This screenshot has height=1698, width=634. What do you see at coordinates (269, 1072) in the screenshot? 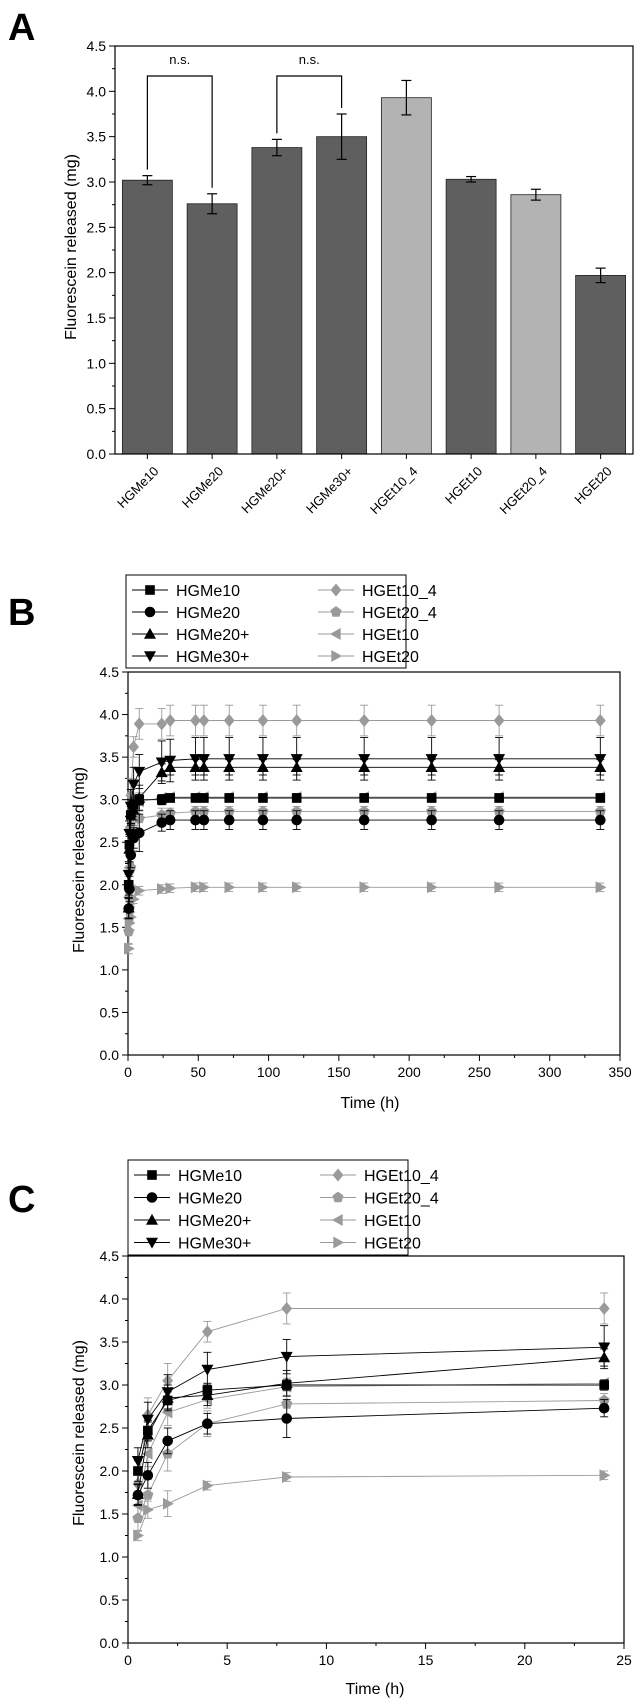
I see `x-tick-label: 100` at bounding box center [269, 1072].